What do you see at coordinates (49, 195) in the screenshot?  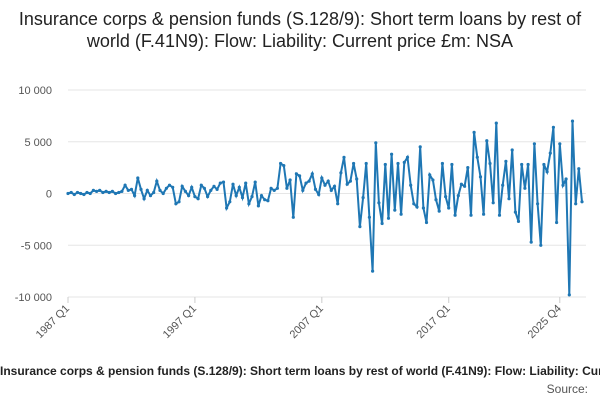 I see `y-tick-label: 0` at bounding box center [49, 195].